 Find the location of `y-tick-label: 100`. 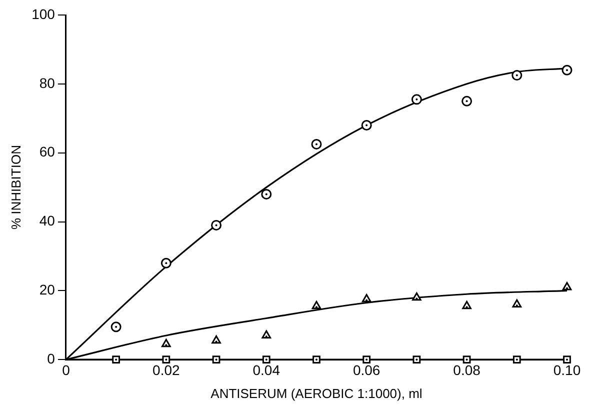

y-tick-label: 100 is located at coordinates (44, 14).